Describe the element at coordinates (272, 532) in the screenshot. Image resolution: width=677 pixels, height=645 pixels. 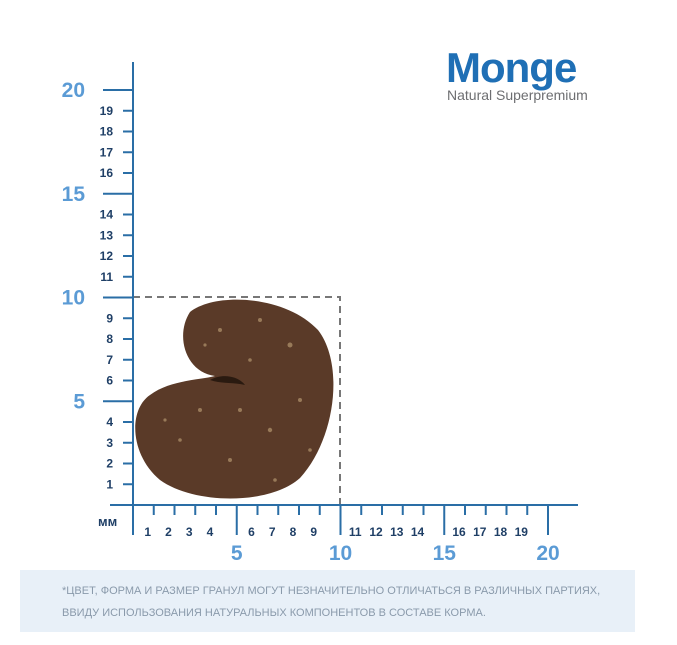
I see `x-minor-label: 7` at that location.